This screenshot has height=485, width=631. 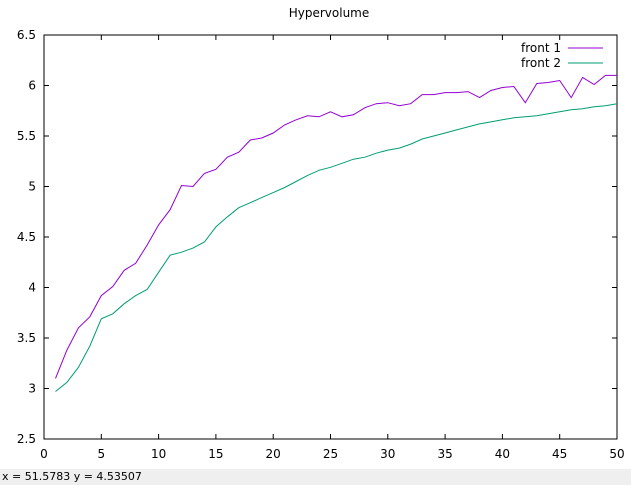 I want to click on y-tick-label: 6.5, so click(x=26, y=35).